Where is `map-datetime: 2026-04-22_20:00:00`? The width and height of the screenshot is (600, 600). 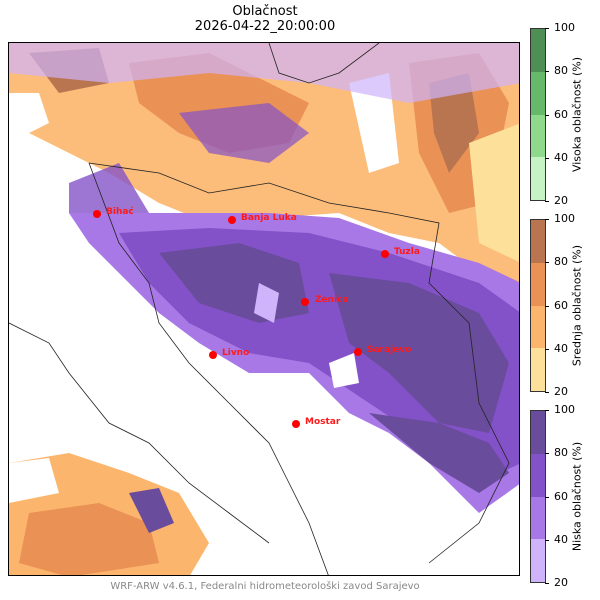 map-datetime: 2026-04-22_20:00:00 is located at coordinates (265, 26).